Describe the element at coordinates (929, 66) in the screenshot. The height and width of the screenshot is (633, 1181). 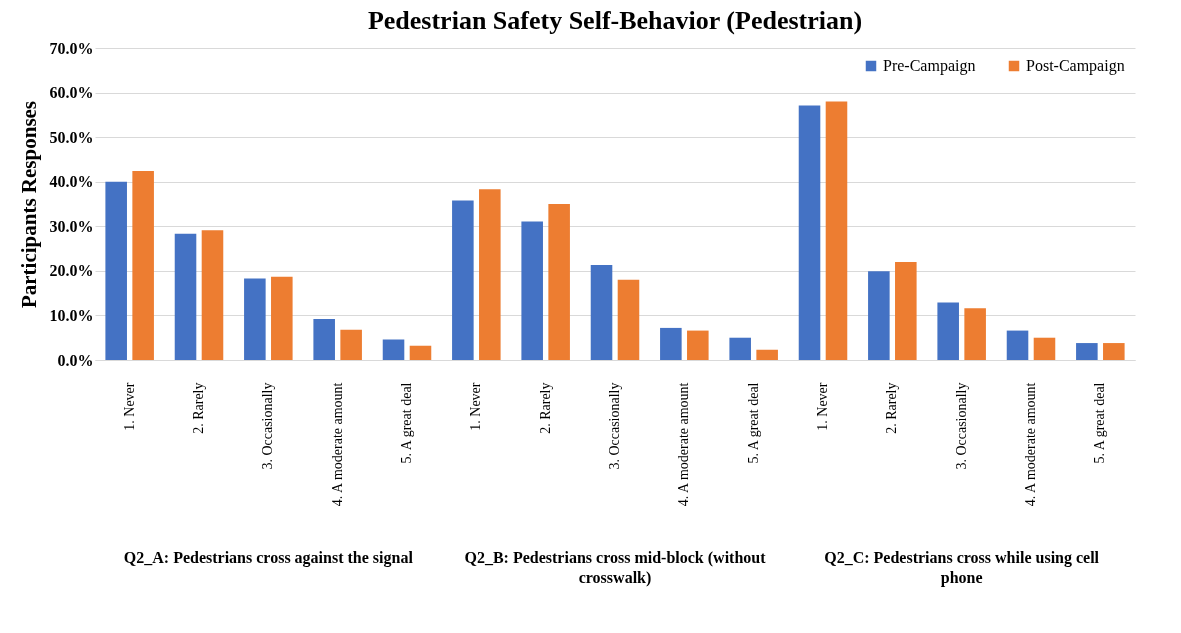
I see `legend-label: Pre-Campaign` at that location.